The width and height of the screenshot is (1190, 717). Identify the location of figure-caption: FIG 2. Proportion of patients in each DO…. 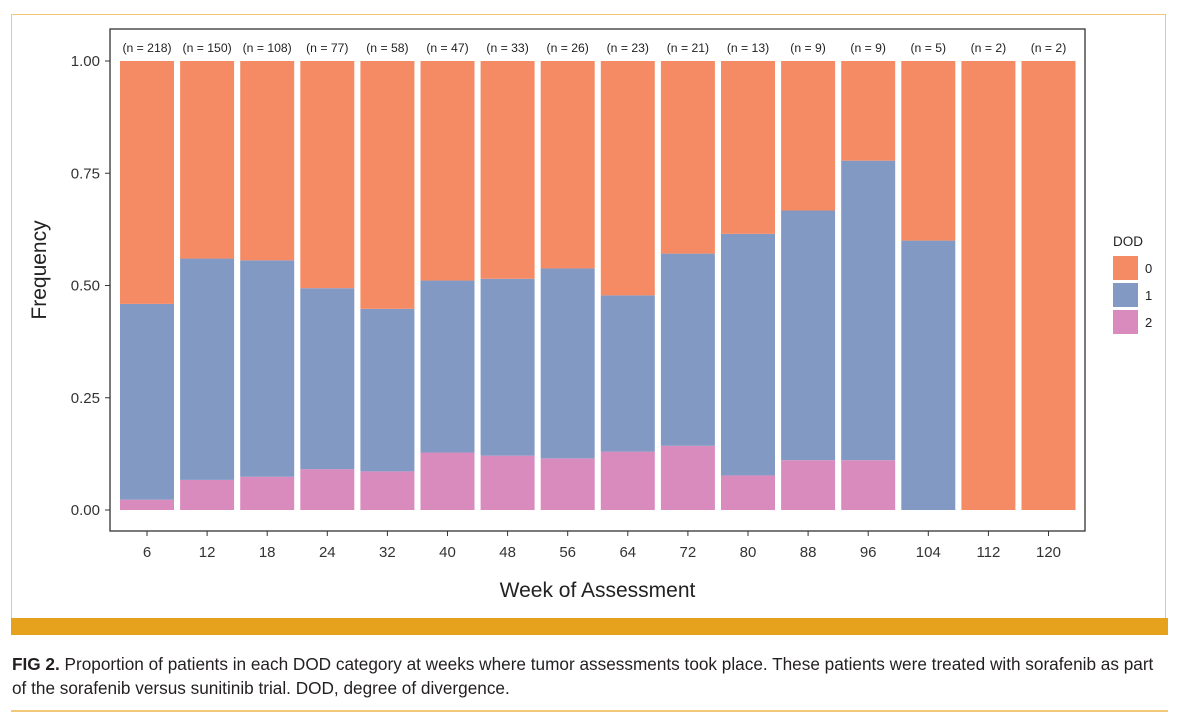
(592, 676).